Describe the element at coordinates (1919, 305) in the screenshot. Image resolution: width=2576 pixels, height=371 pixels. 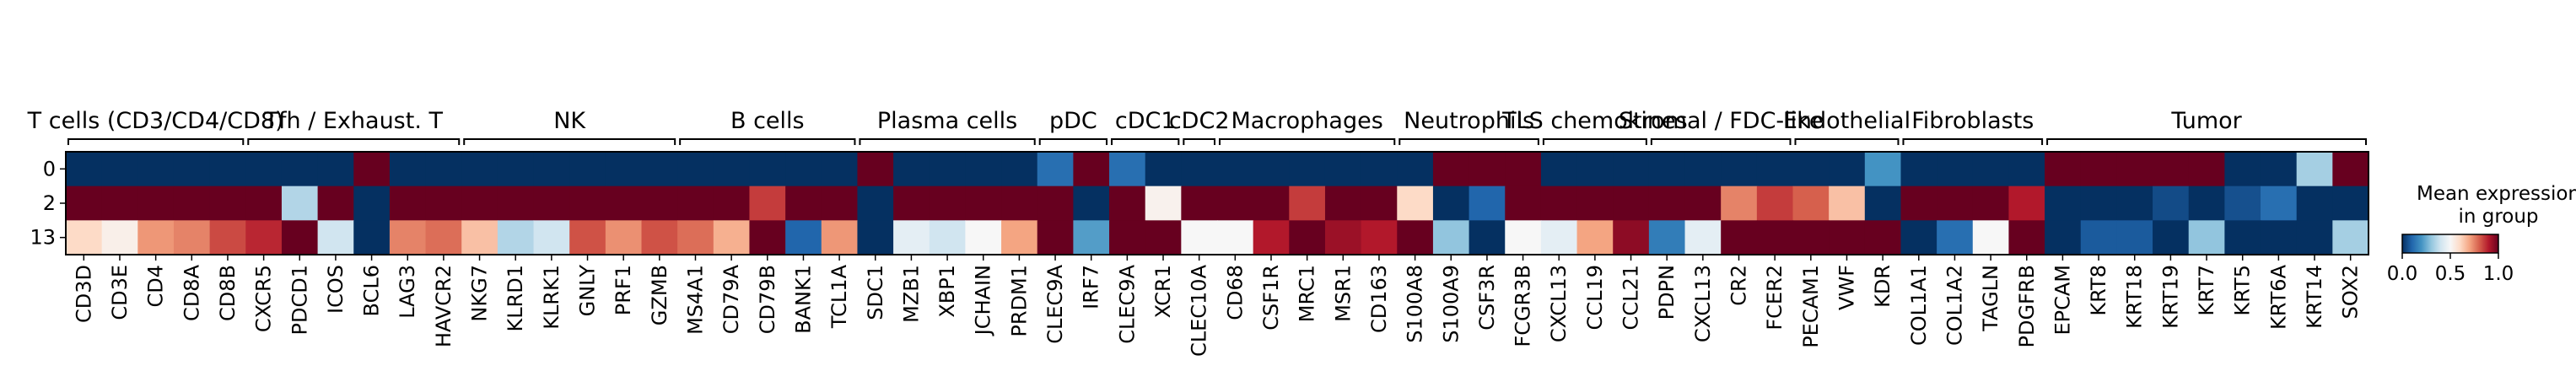
I see `x-tick-label: COL1A1` at that location.